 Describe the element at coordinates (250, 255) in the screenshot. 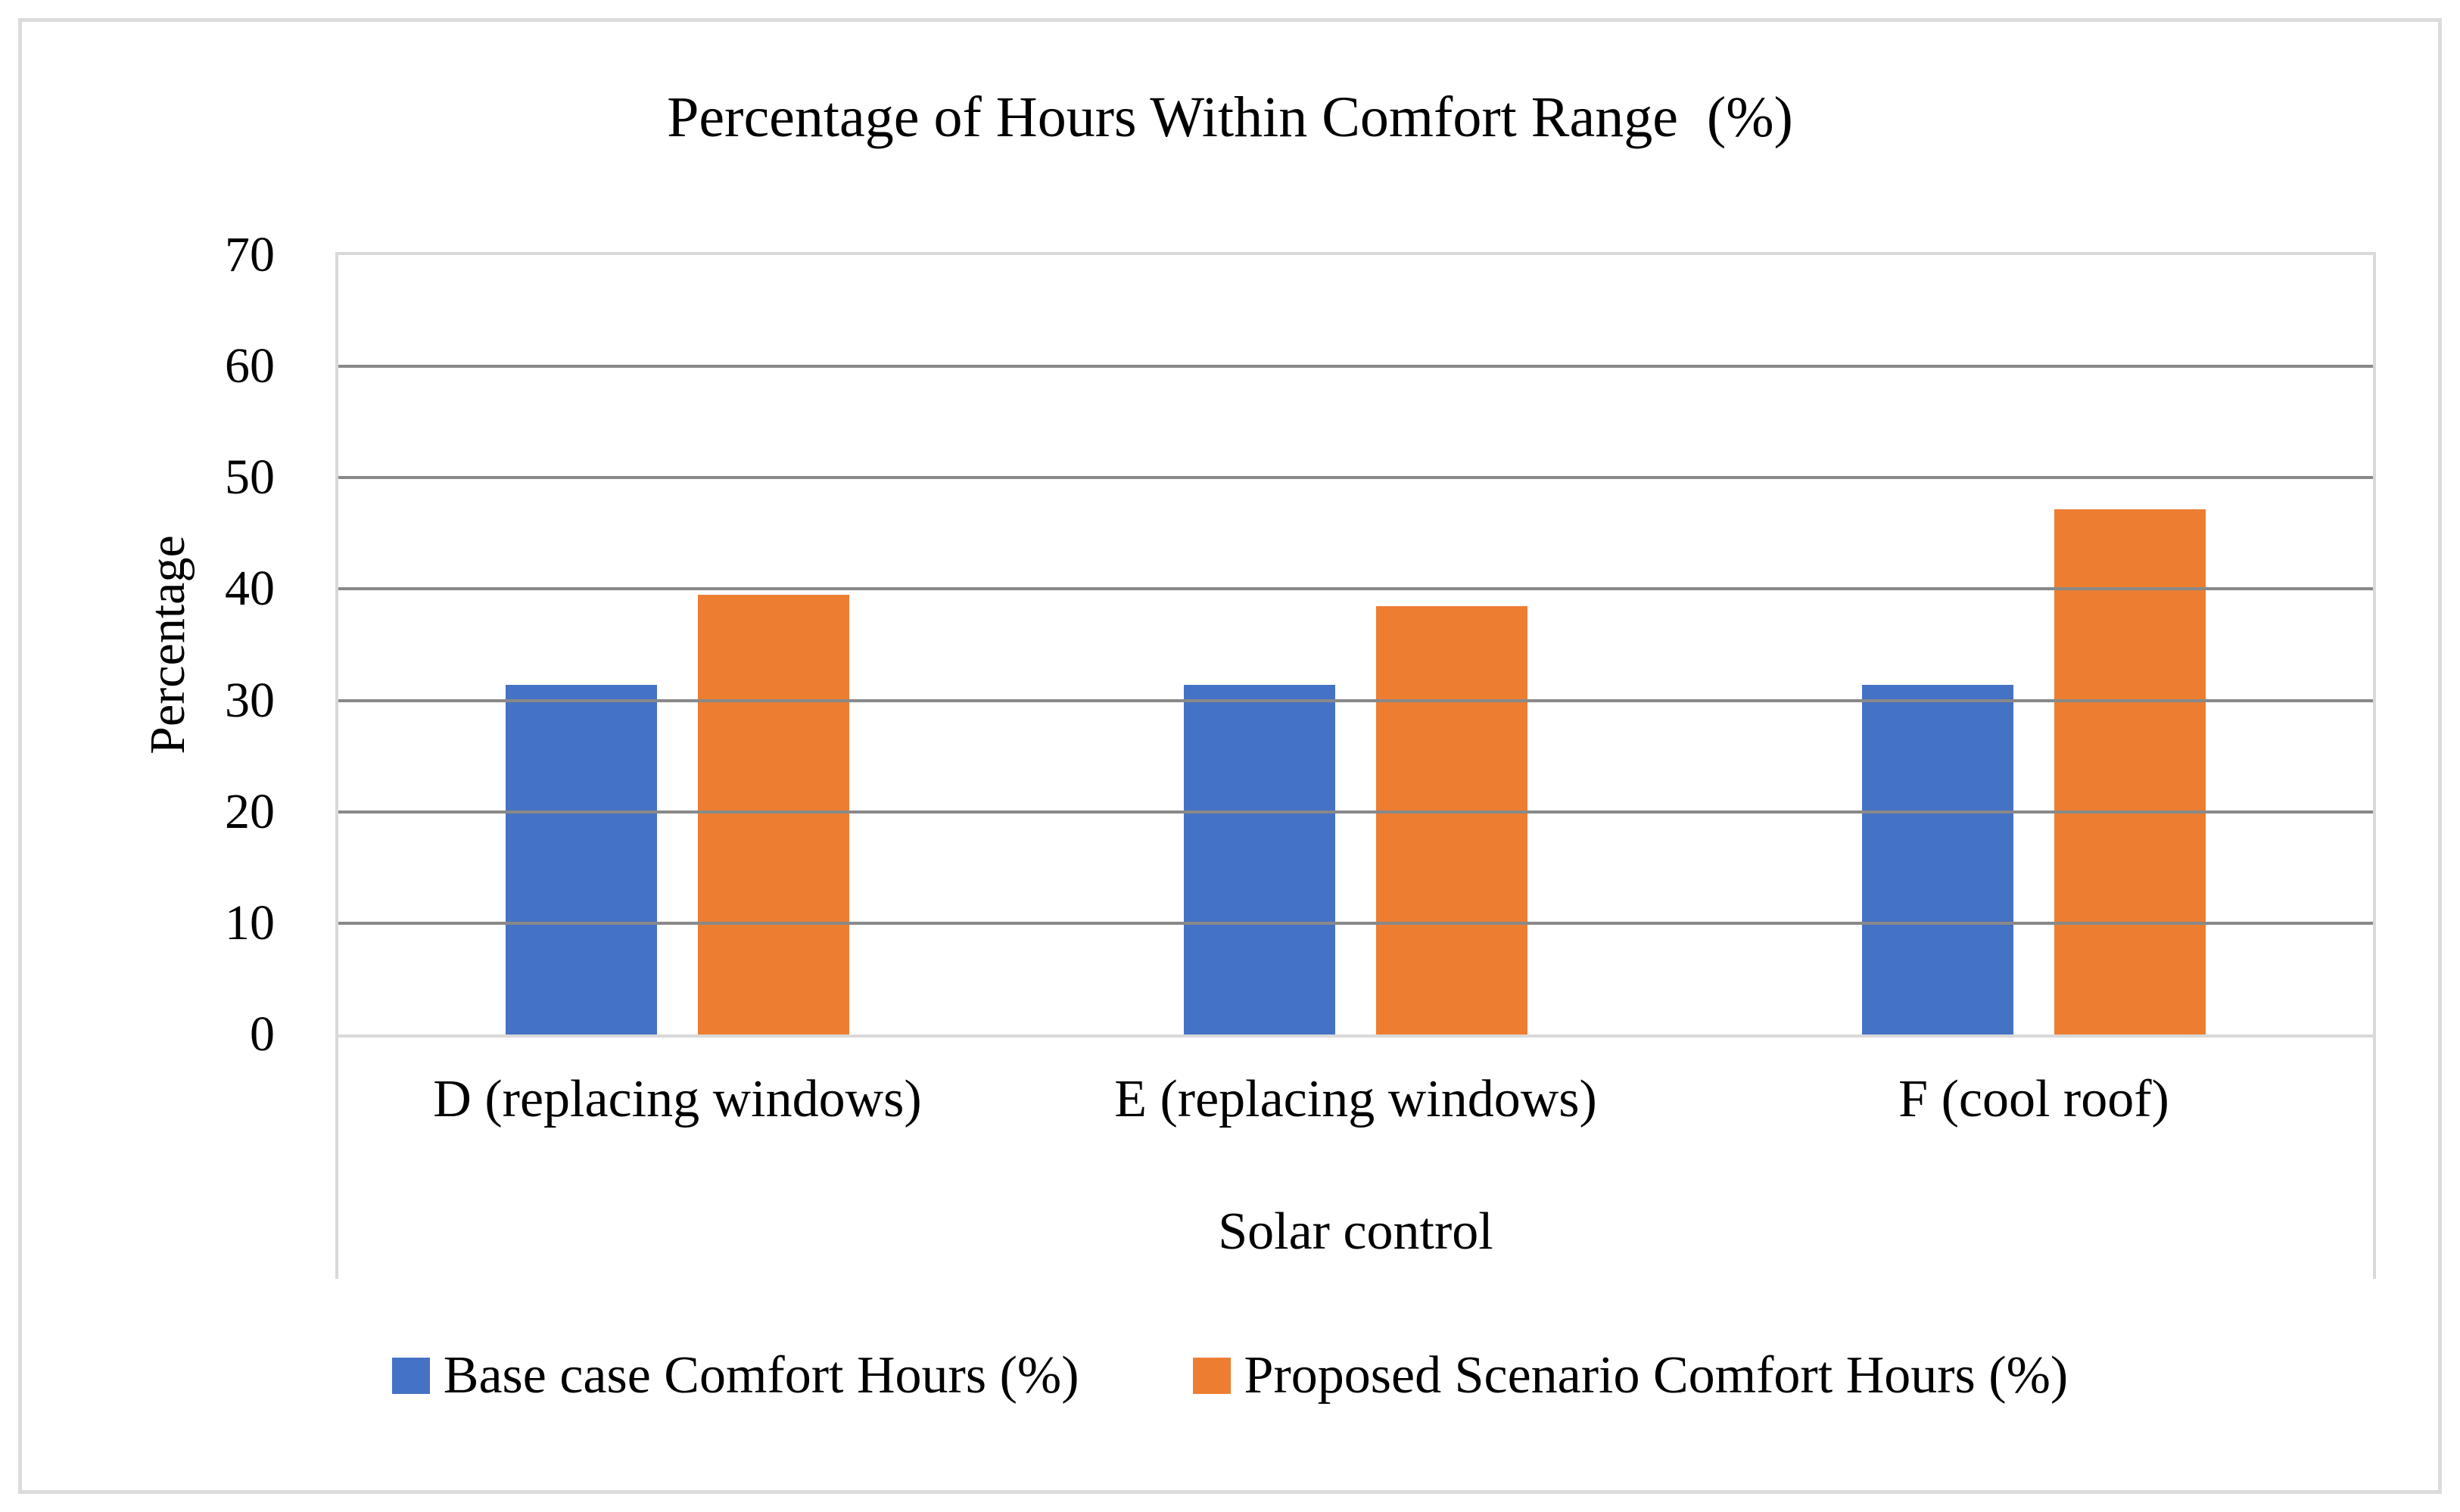

I see `y-tick-label: 70` at that location.